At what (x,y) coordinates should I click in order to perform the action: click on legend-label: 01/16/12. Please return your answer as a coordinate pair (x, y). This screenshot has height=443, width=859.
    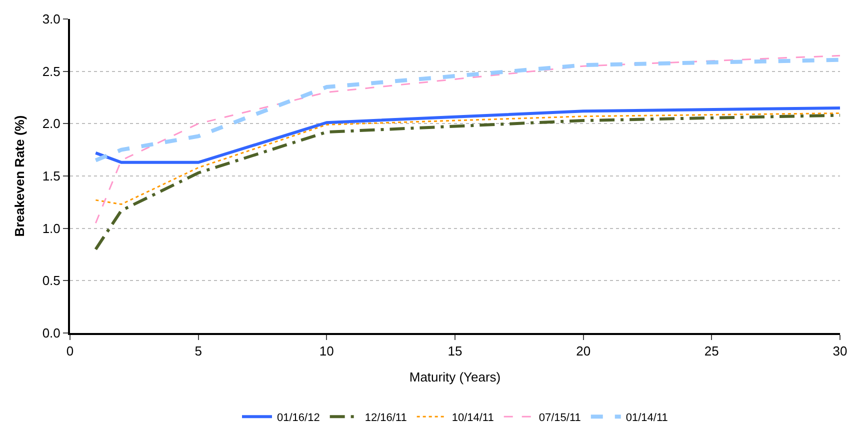
    Looking at the image, I should click on (298, 418).